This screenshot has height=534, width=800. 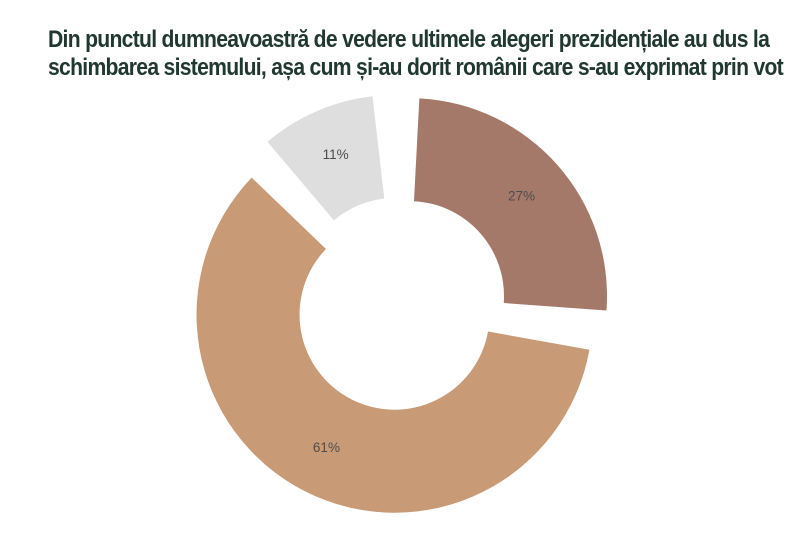 I want to click on donut-slice-27pct, so click(x=510, y=204).